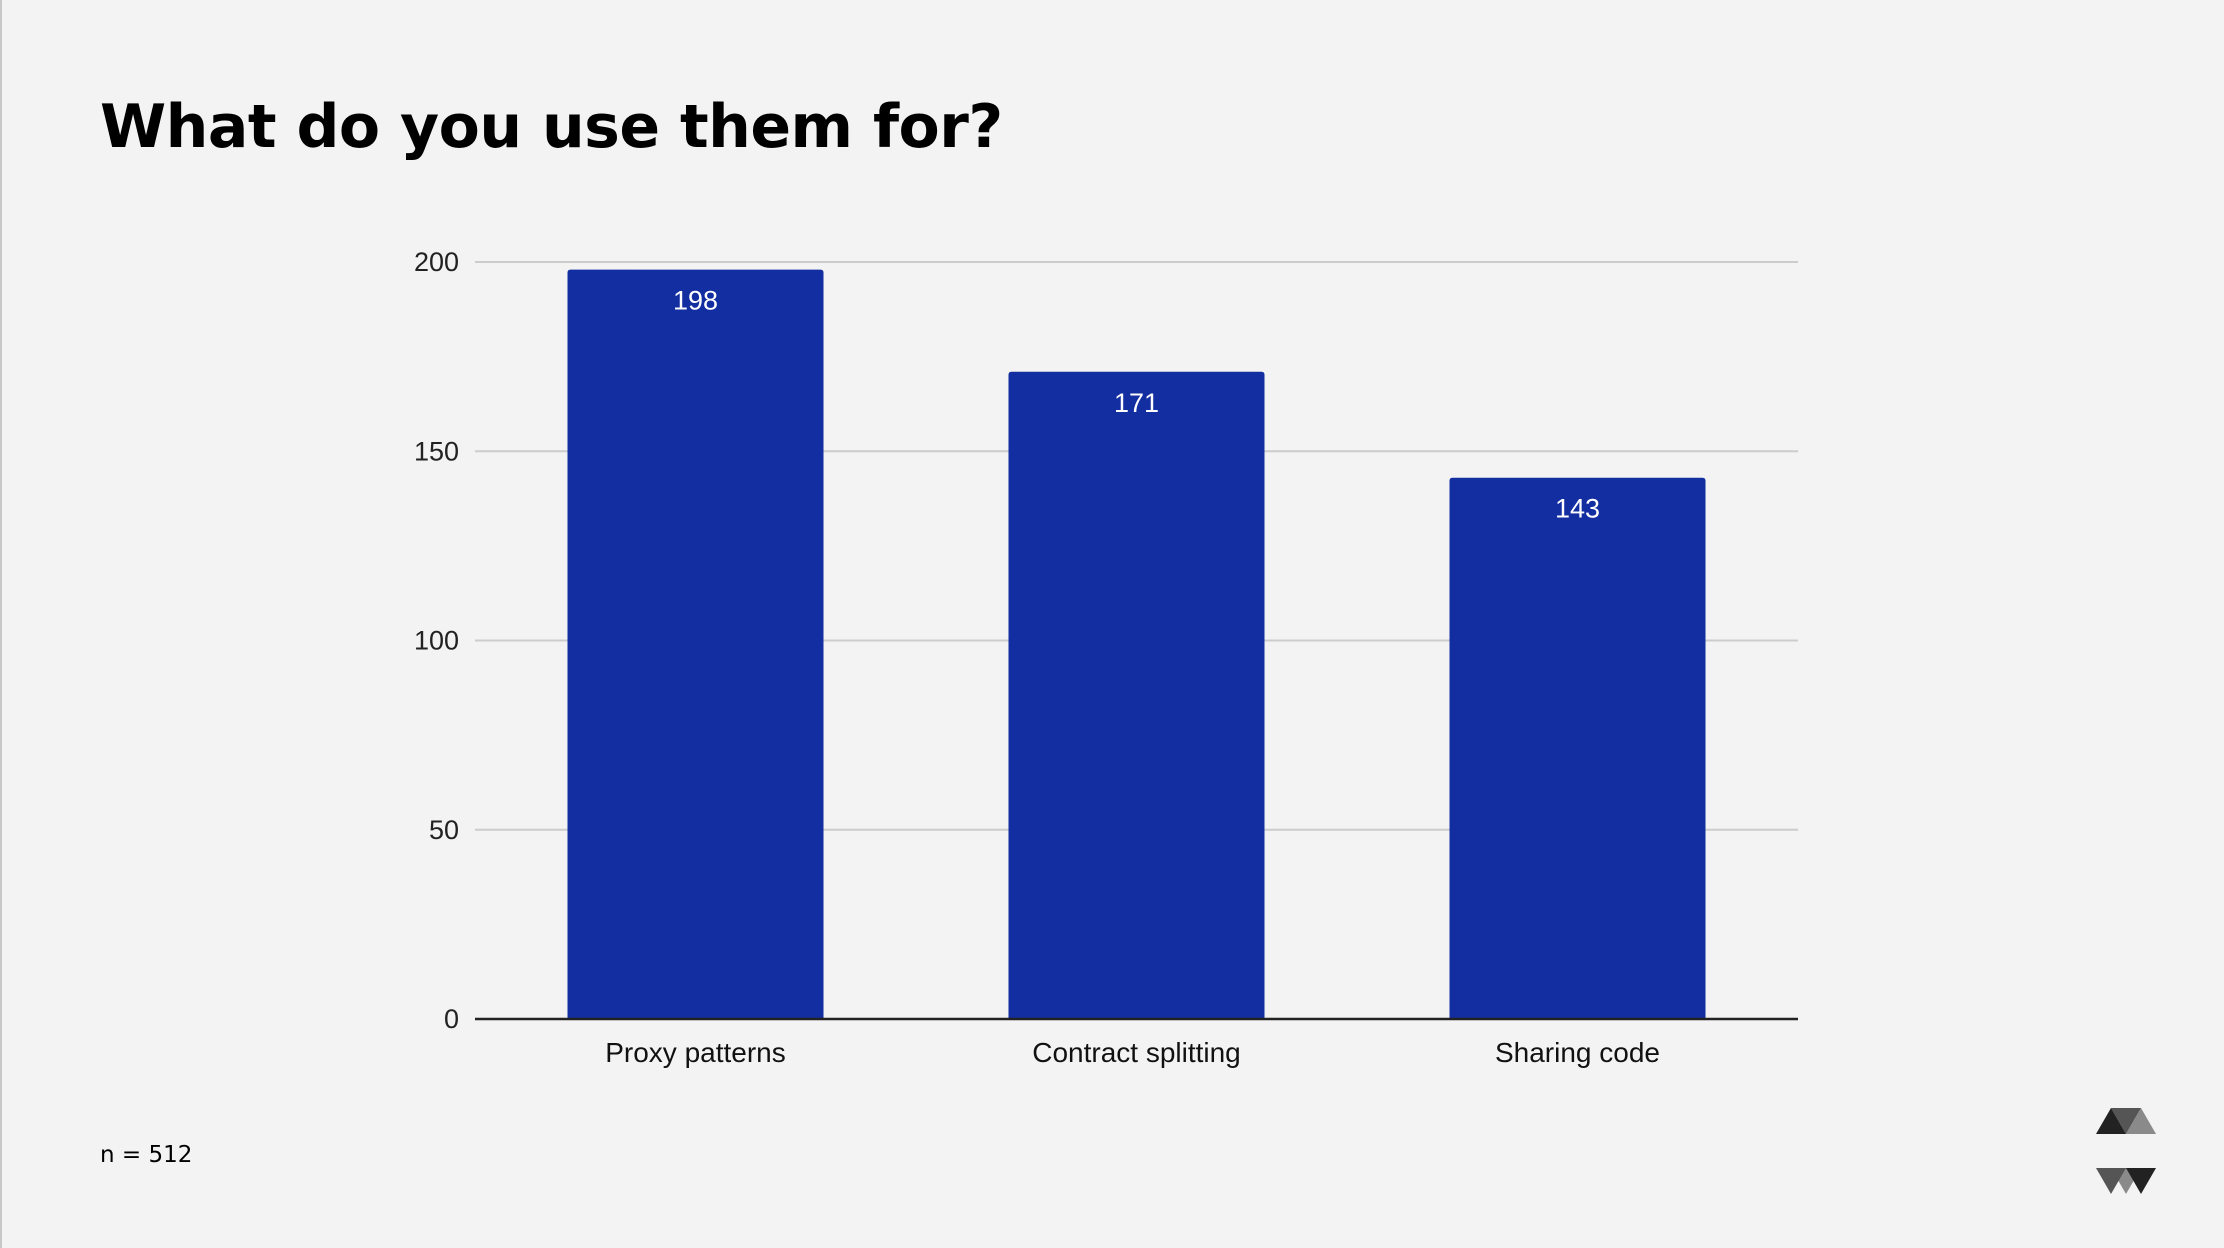 This screenshot has width=2224, height=1248. Describe the element at coordinates (436, 451) in the screenshot. I see `y-tick-label: 150` at that location.